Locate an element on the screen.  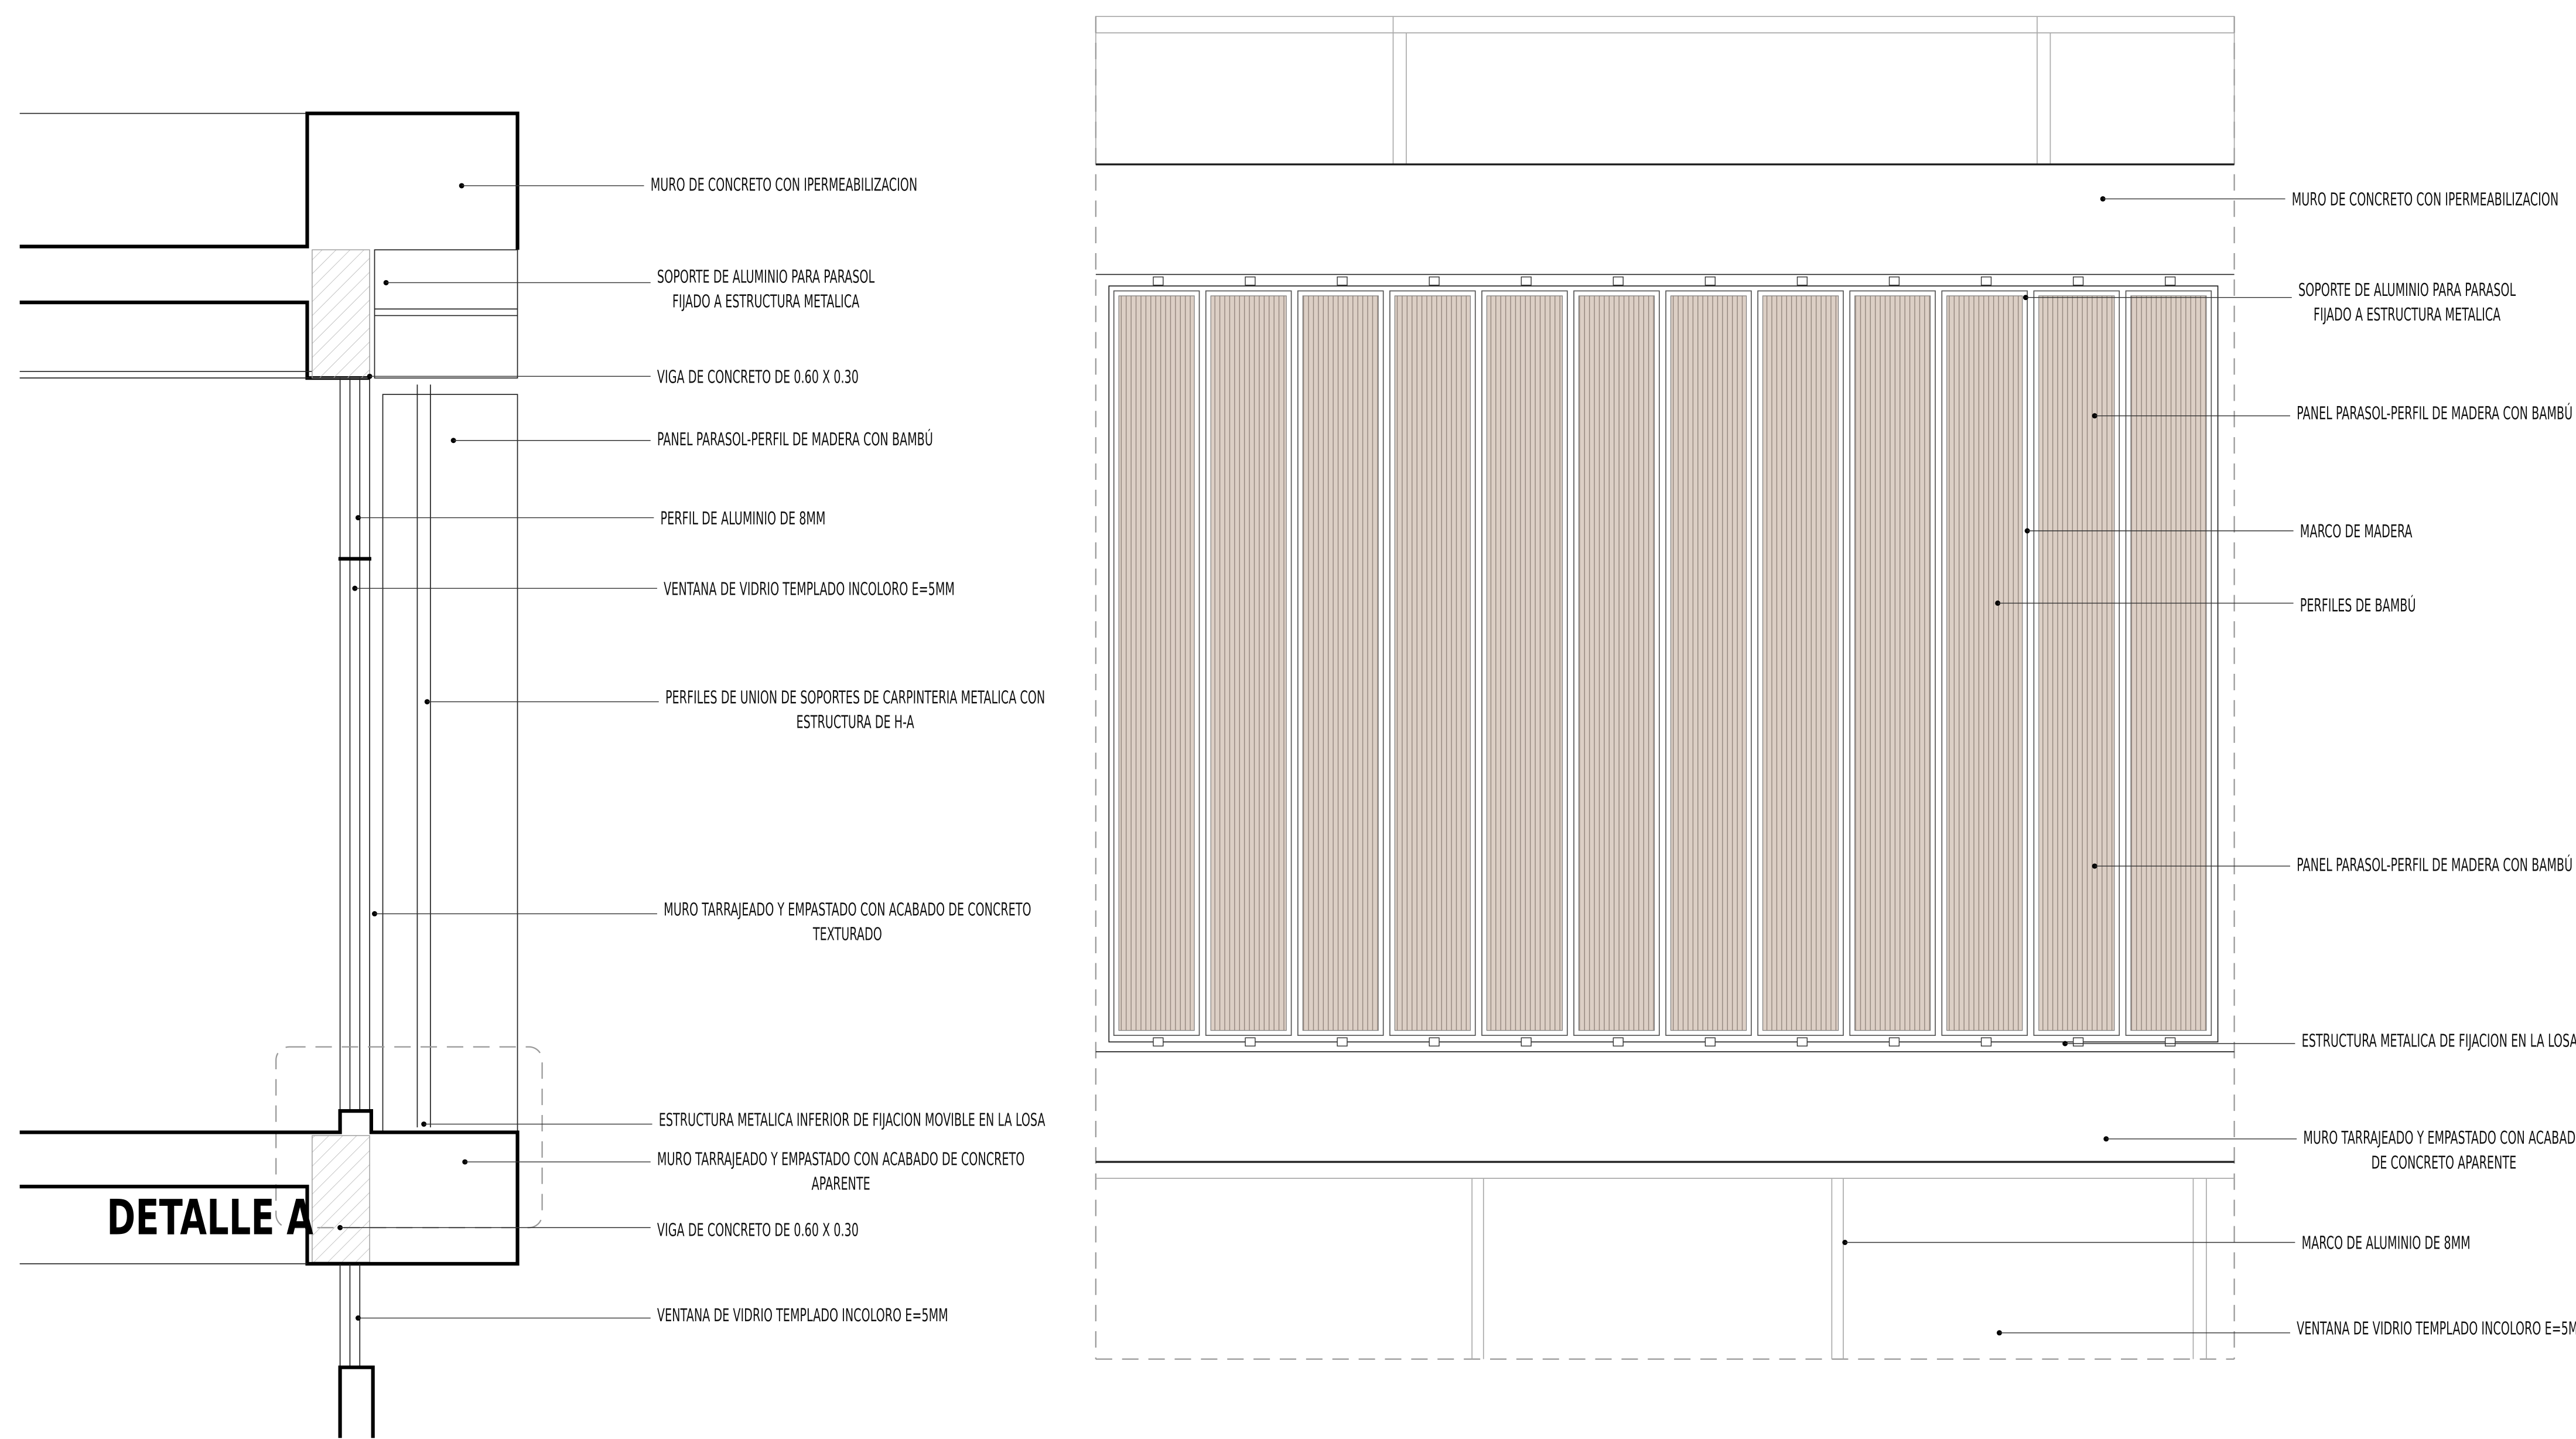
detail-title: DETALLE A is located at coordinates (210, 1217).